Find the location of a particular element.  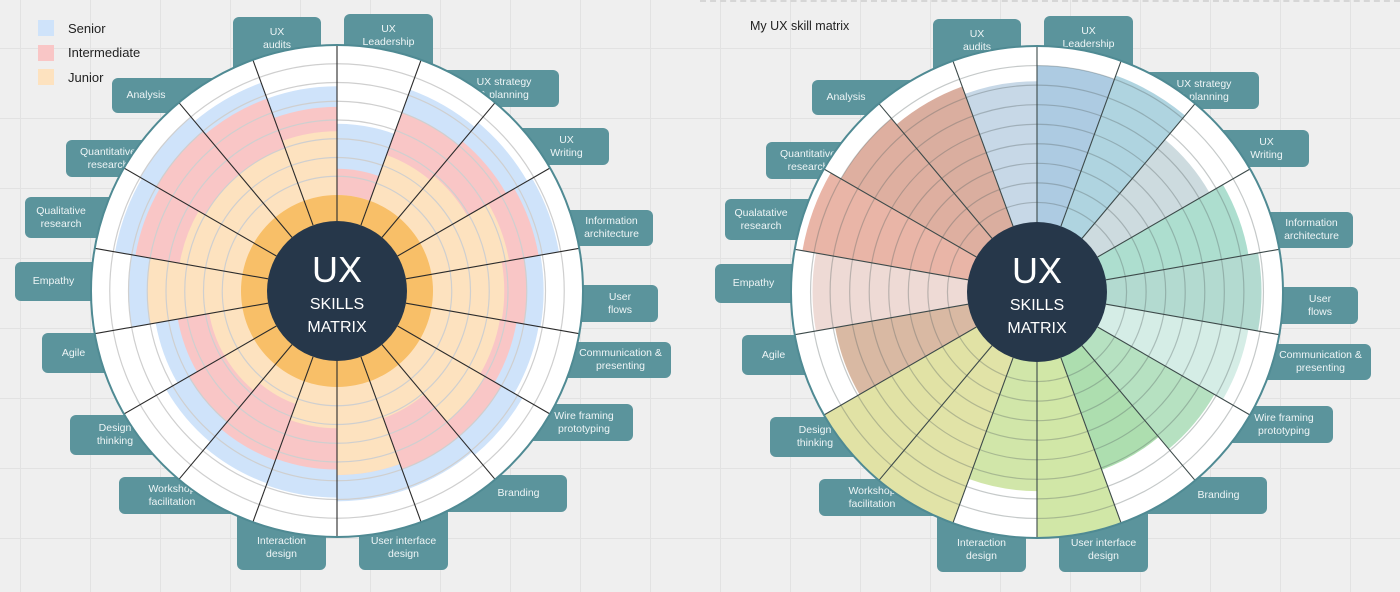

skill-label-qualitative-research: Qualitative research is located at coordinates (61, 217).